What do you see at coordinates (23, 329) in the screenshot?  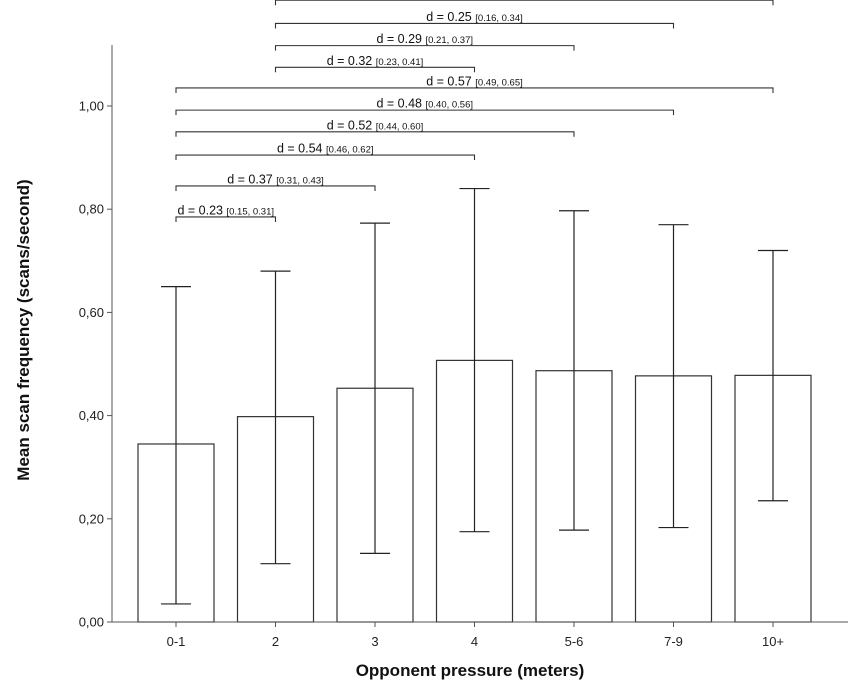 I see `y-axis-title: Mean scan frequency (scans/second)` at bounding box center [23, 329].